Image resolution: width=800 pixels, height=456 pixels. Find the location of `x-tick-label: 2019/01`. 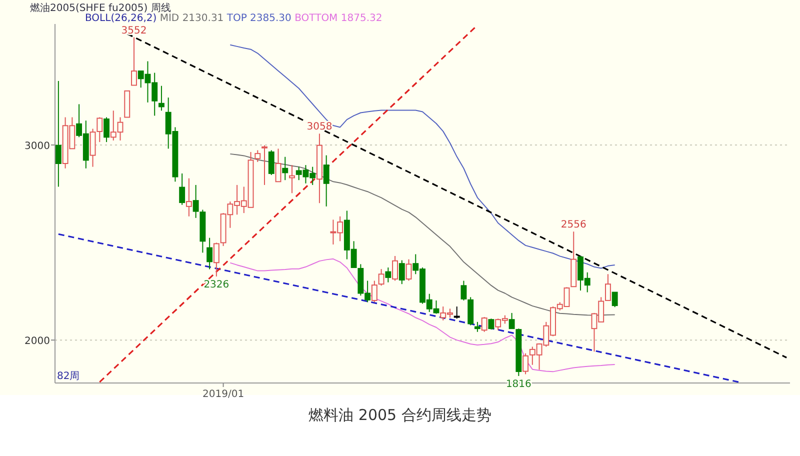

x-tick-label: 2019/01 is located at coordinates (223, 394).